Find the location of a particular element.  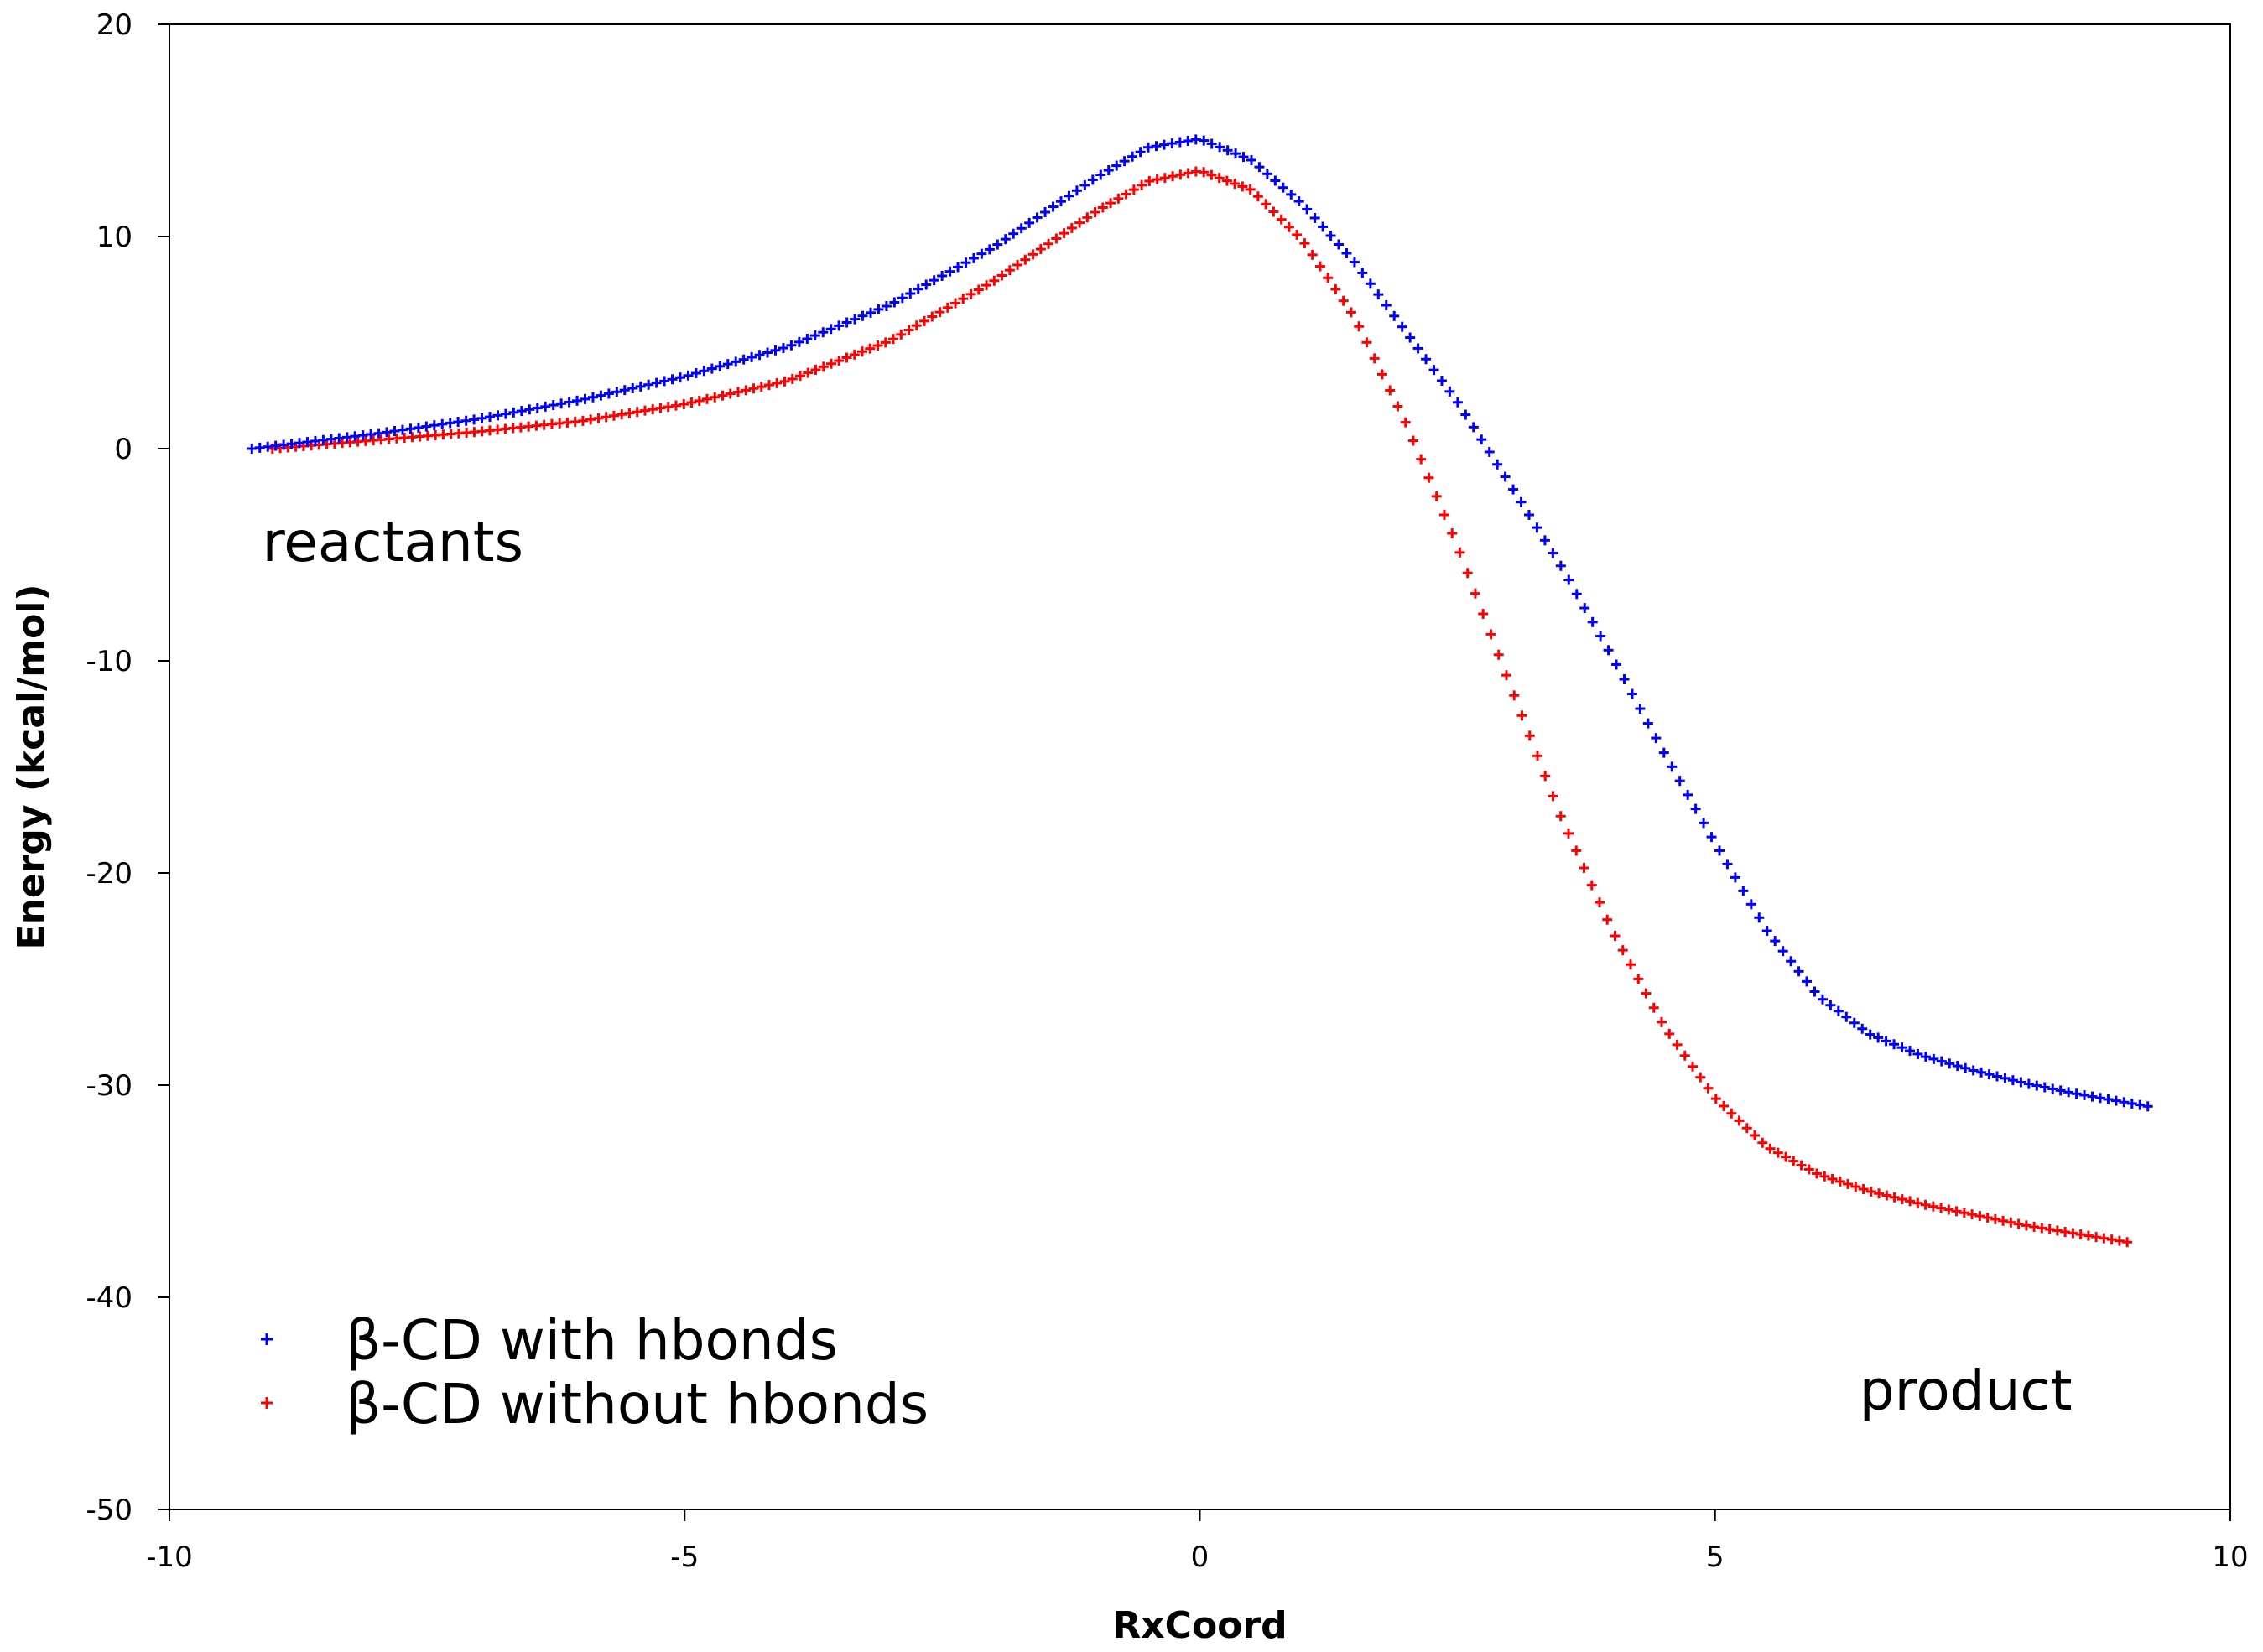

legend-label-with-hbonds: β-CD with hbonds is located at coordinates (592, 1340).